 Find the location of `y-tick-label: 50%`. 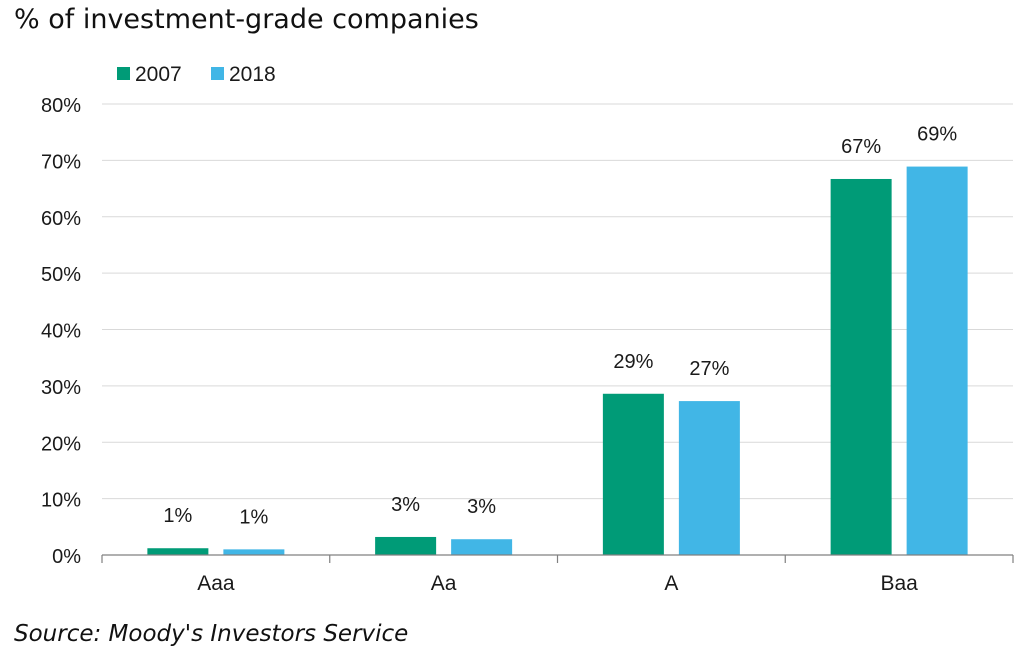

y-tick-label: 50% is located at coordinates (61, 275).